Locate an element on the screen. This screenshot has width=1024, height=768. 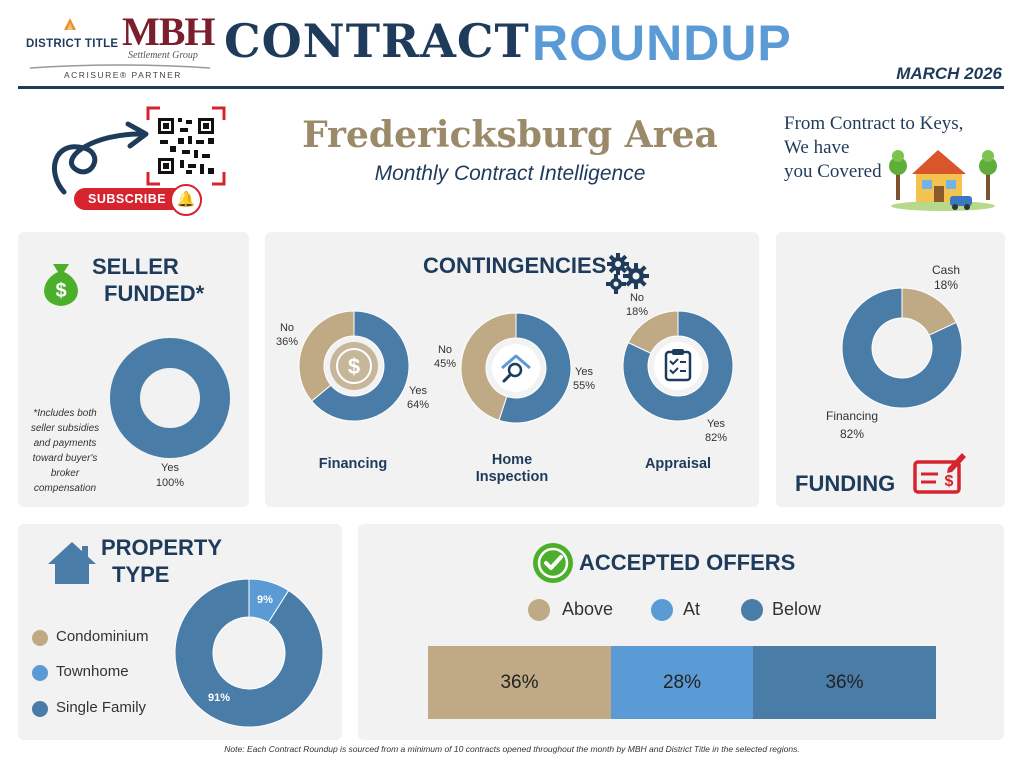
funding-panel is located at coordinates (890, 369).